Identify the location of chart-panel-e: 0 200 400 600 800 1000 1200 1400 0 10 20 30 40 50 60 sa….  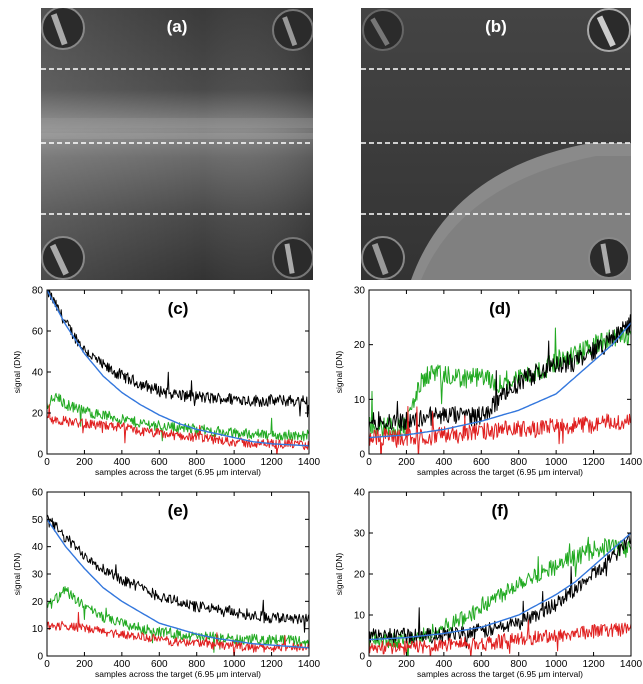
(166, 584).